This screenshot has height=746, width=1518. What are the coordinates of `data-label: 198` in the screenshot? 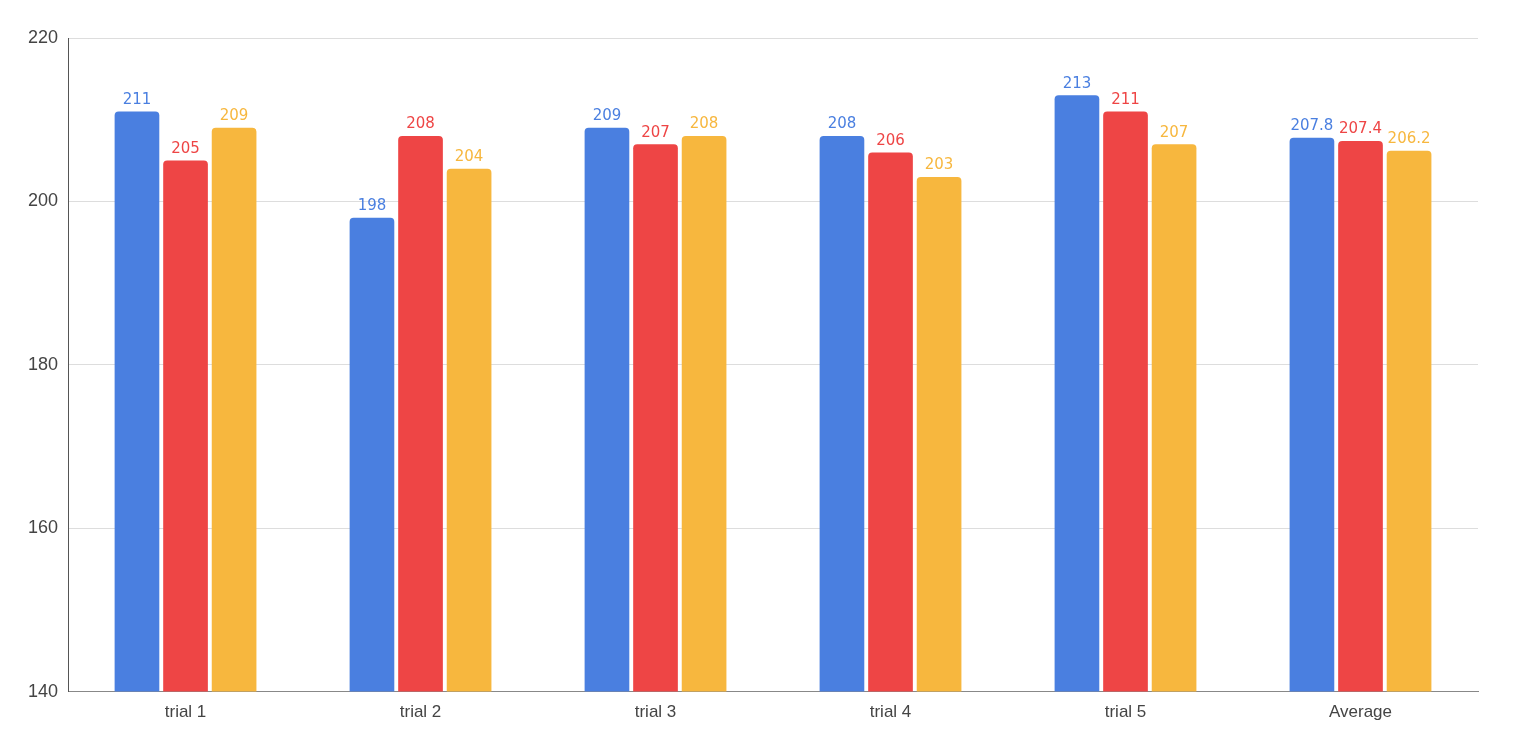 It's located at (372, 205).